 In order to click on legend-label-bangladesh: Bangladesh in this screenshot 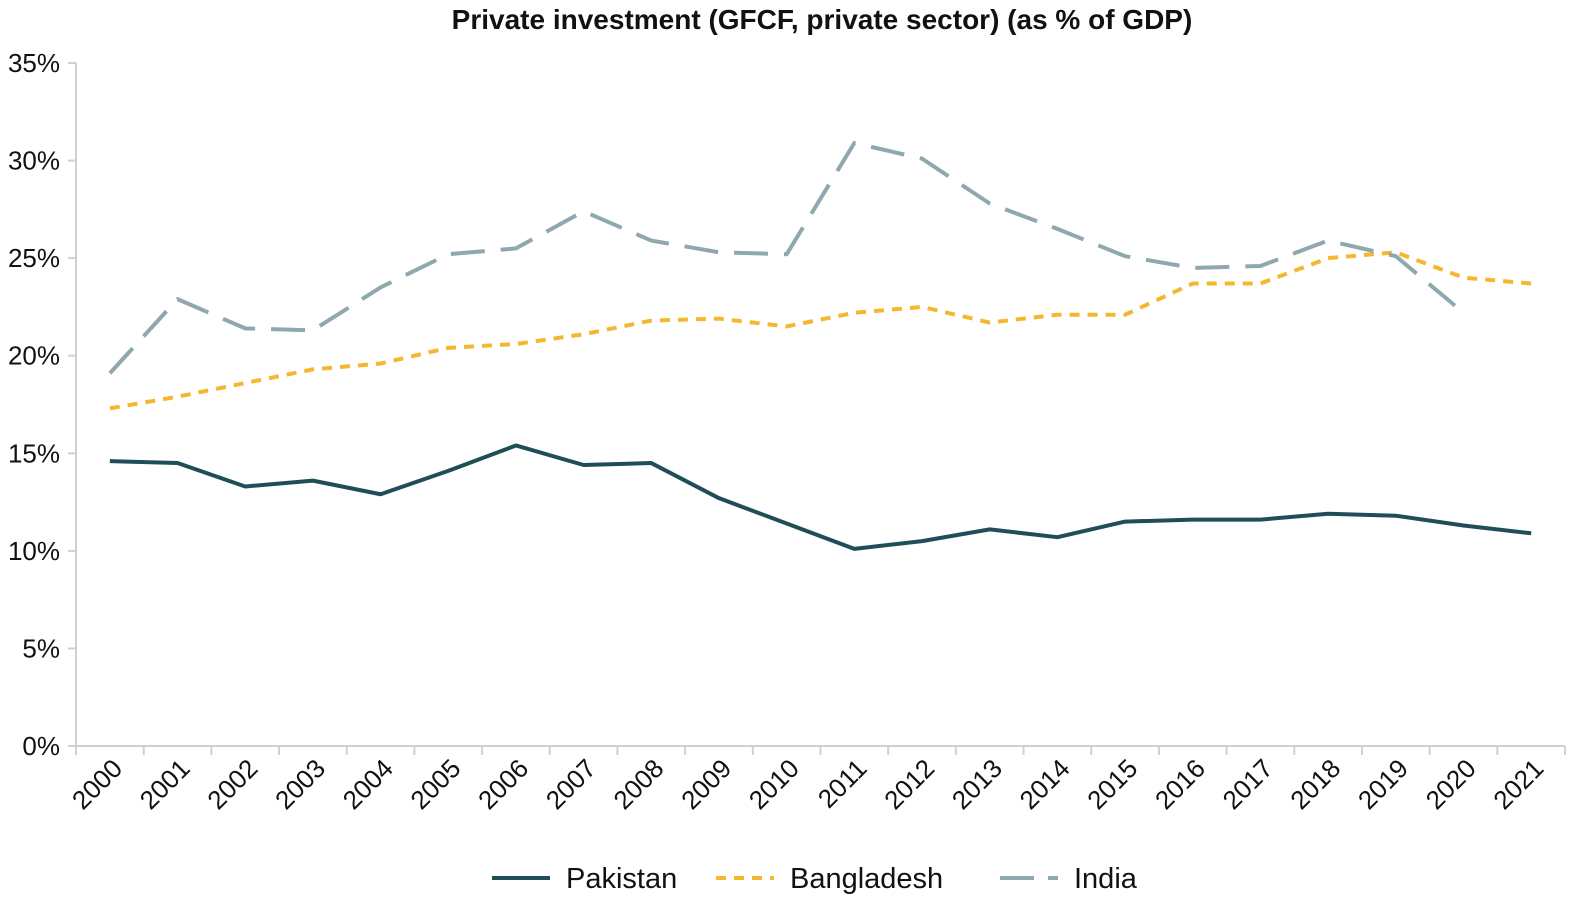, I will do `click(866, 879)`.